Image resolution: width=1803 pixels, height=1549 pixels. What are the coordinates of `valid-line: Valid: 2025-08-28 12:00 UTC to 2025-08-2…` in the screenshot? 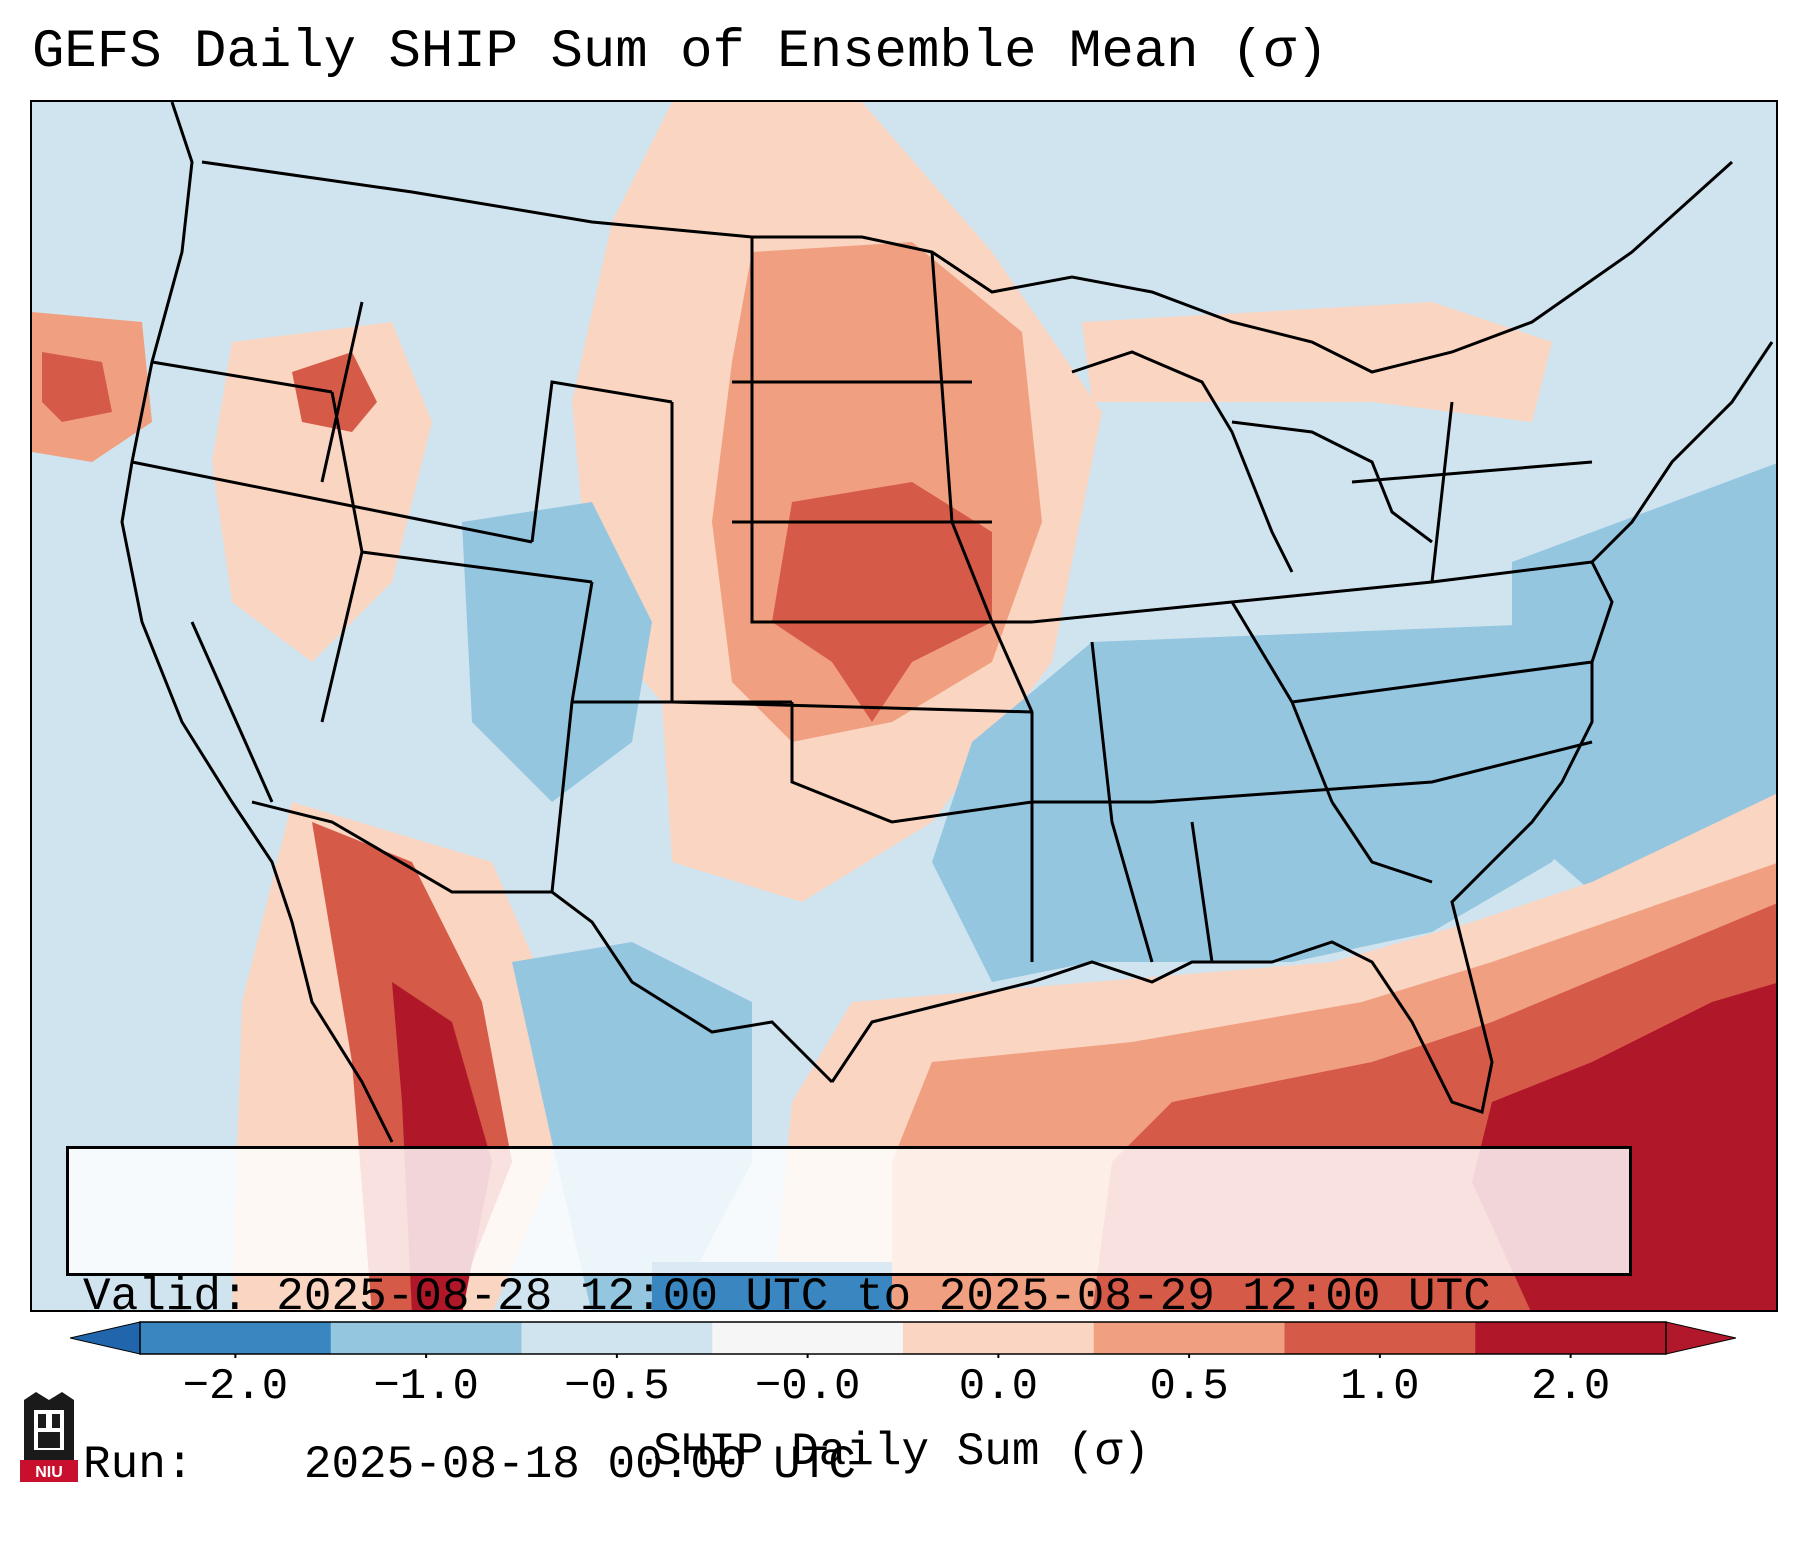 It's located at (856, 1297).